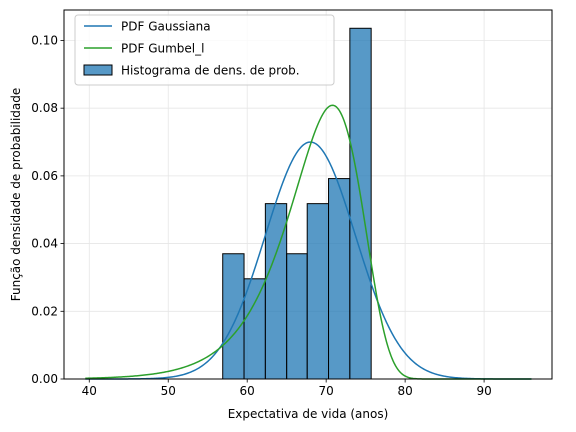  Describe the element at coordinates (287, 388) in the screenshot. I see `x-axis-ticks: 40 50 60 70 80 90` at that location.